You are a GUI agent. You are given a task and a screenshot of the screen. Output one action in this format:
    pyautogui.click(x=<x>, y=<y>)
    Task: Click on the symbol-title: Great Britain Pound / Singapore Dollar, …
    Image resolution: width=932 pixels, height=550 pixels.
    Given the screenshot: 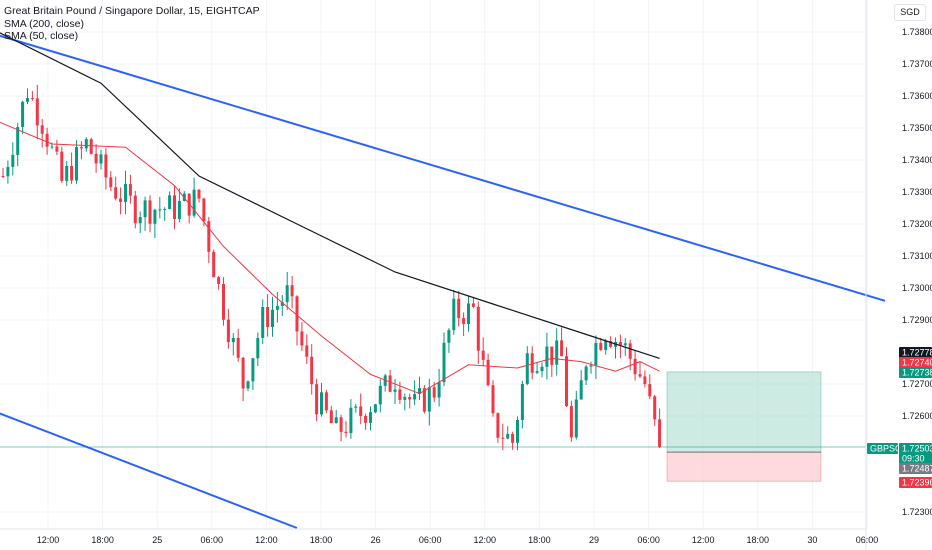 What is the action you would take?
    pyautogui.click(x=132, y=11)
    